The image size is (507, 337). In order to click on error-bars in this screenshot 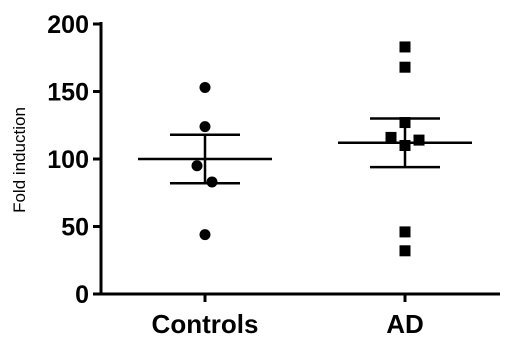, I will do `click(305, 151)`.